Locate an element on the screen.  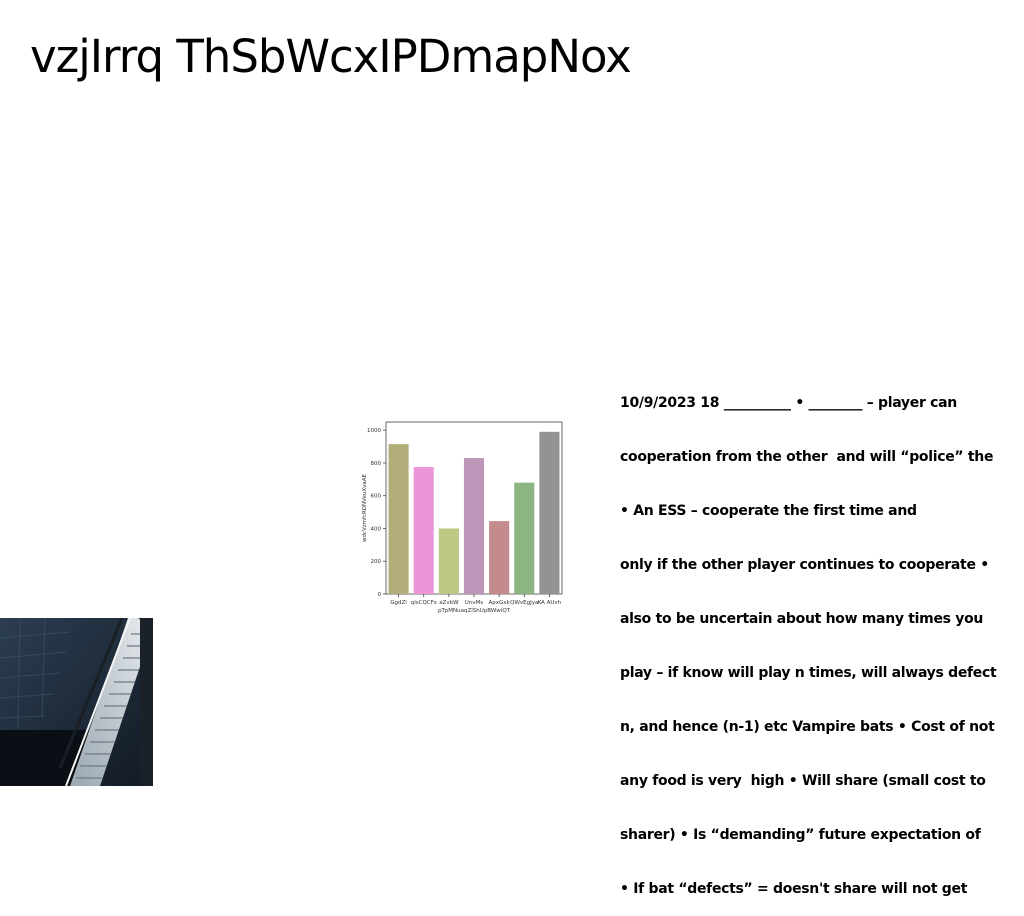
x-tick-label: ApxGxk is located at coordinates (500, 603).